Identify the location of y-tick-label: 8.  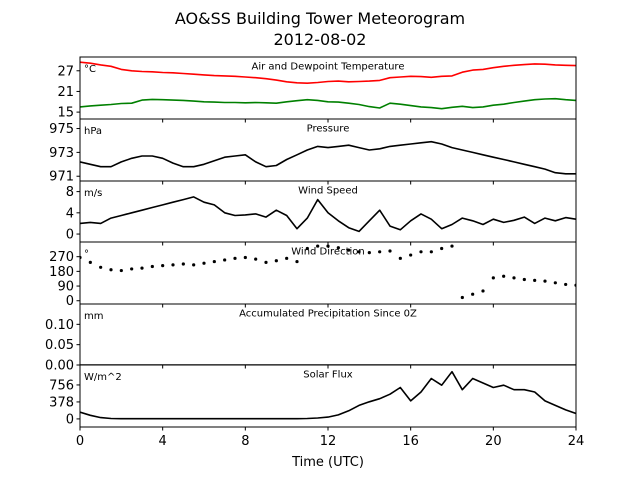
(70, 192).